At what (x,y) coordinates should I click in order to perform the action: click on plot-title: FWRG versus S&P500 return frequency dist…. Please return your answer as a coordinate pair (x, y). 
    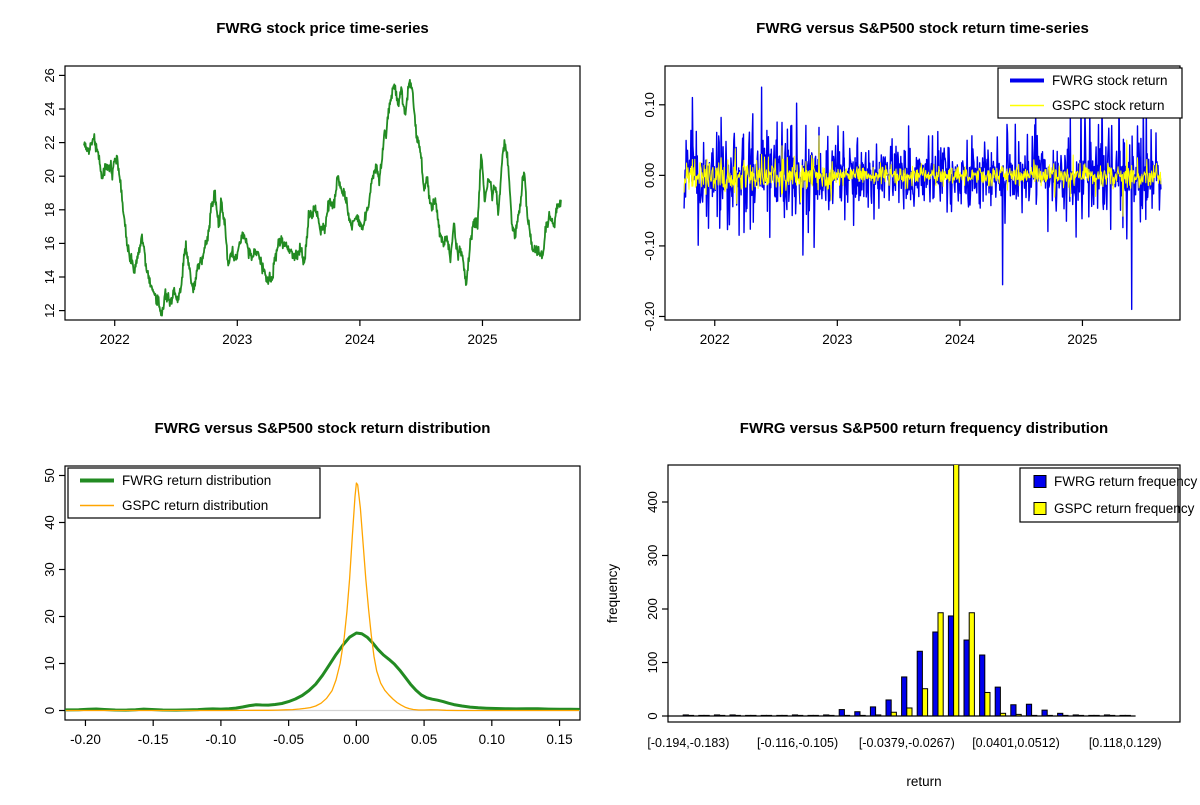
    Looking at the image, I should click on (924, 428).